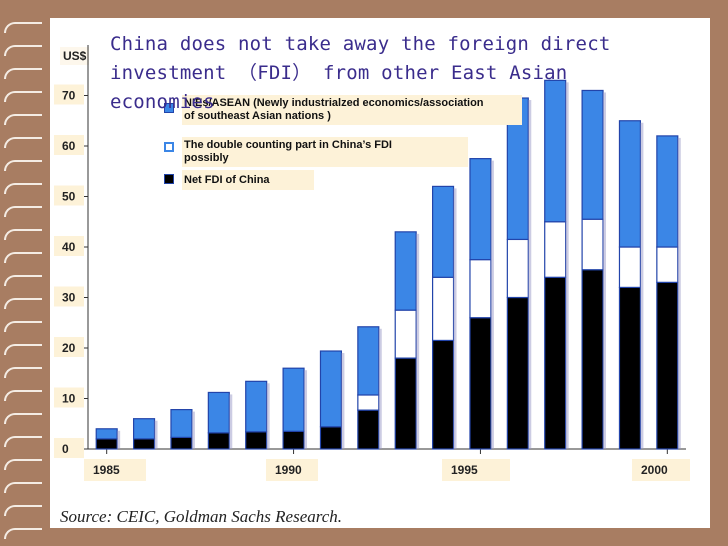 The height and width of the screenshot is (546, 728). What do you see at coordinates (661, 470) in the screenshot?
I see `x-tick-label: 2000` at bounding box center [661, 470].